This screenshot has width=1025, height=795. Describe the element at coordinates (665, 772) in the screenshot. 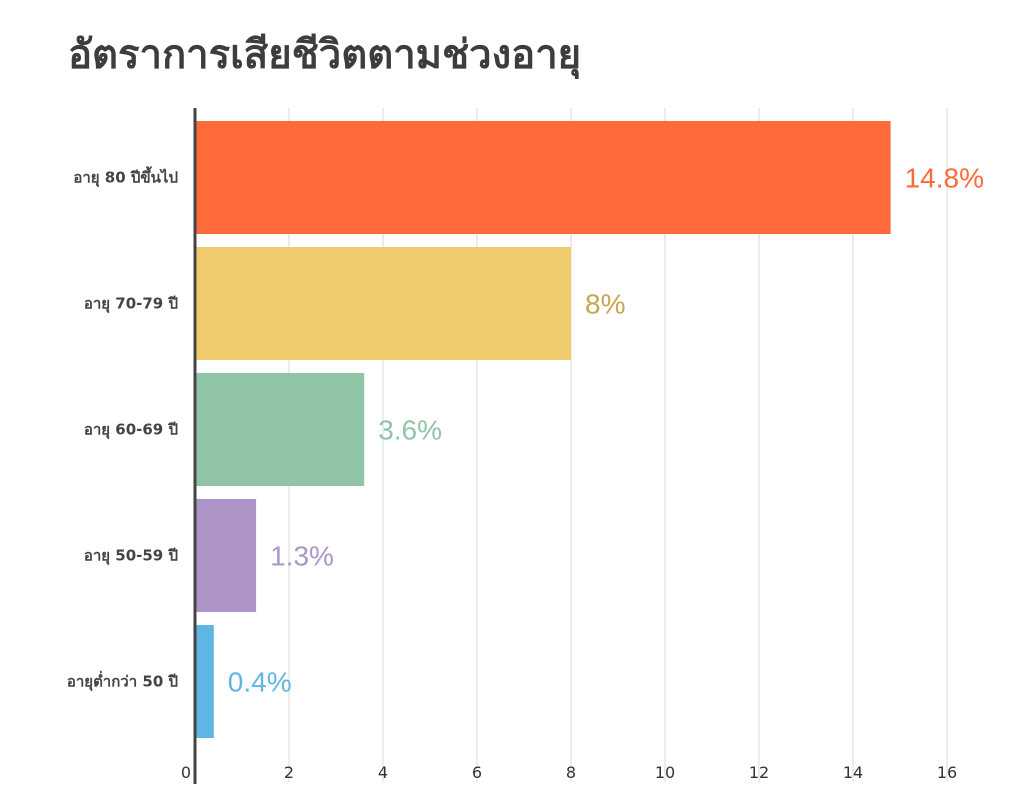

I see `x-tick-label: 10` at that location.